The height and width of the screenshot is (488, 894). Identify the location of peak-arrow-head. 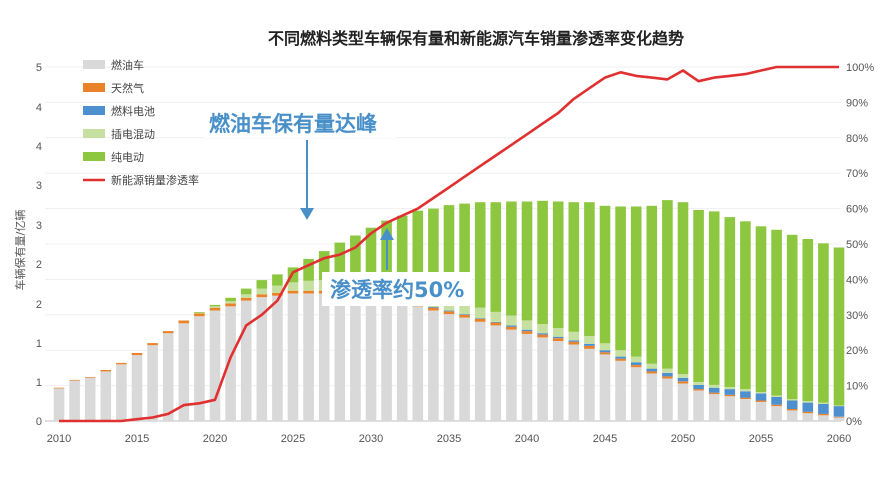
(307, 214).